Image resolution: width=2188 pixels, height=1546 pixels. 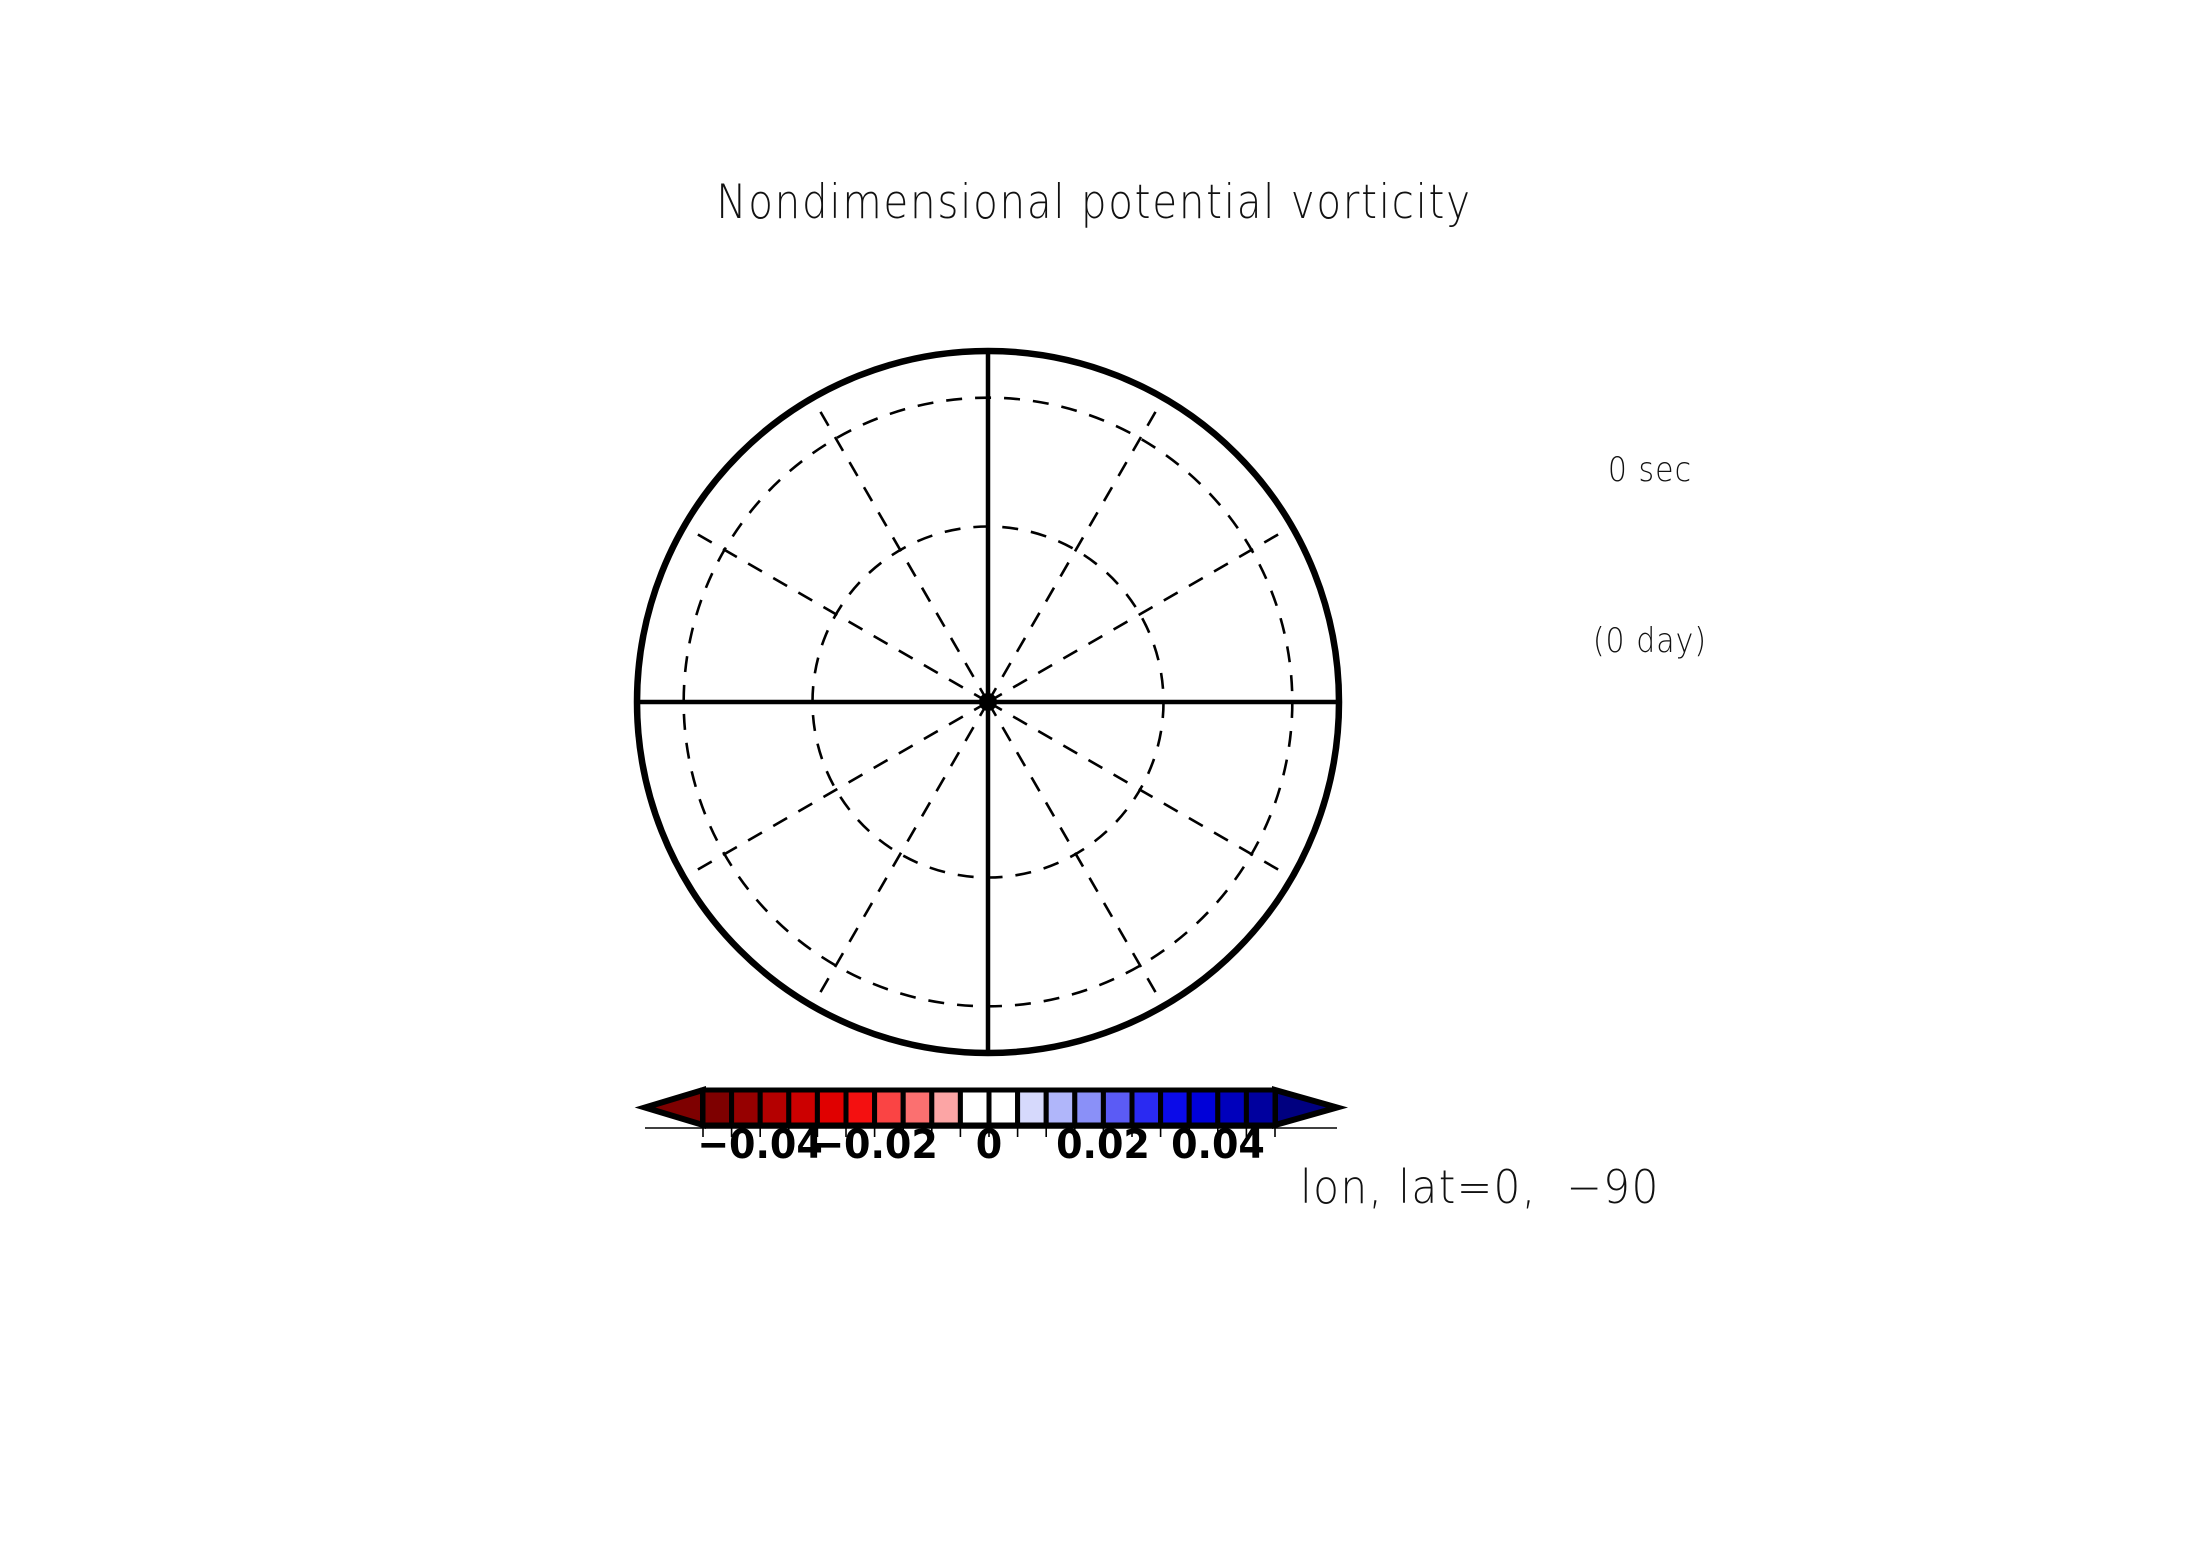 What do you see at coordinates (1650, 641) in the screenshot?
I see `time-days-label: (0 day)` at bounding box center [1650, 641].